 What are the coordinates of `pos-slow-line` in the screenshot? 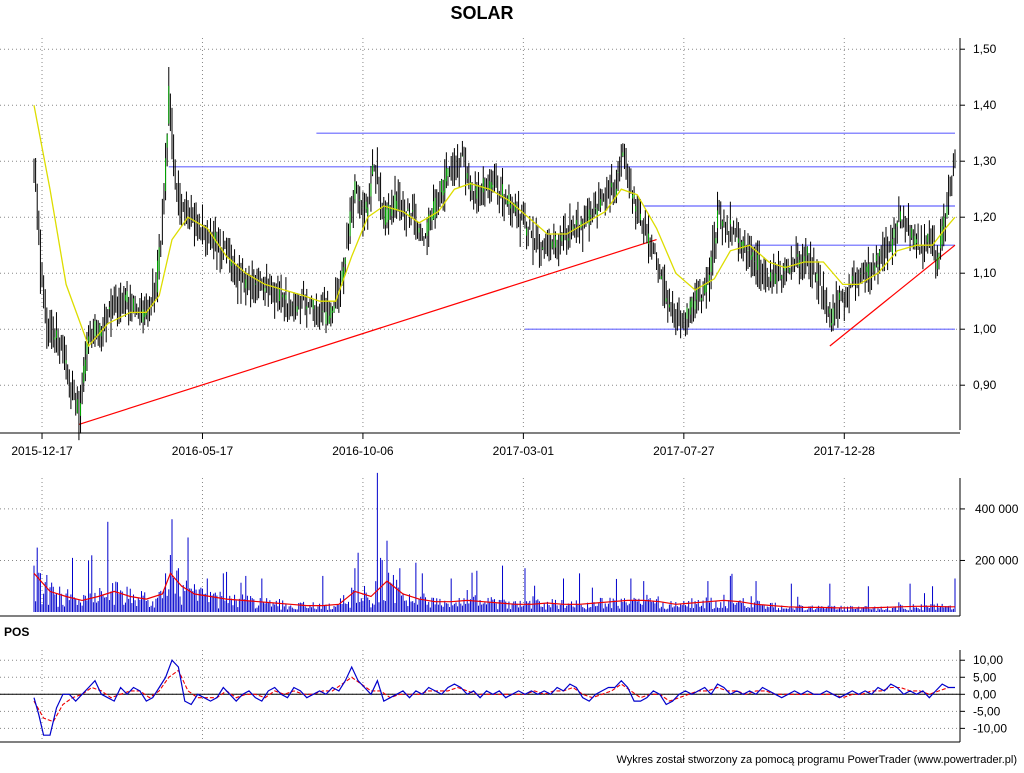 It's located at (494, 696).